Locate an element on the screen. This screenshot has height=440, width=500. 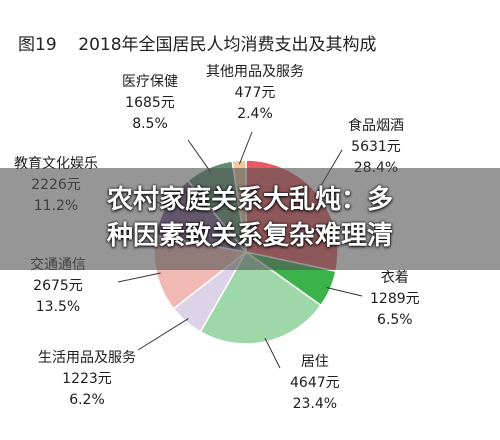
slice-label-other: 其他用品及服务 477元 2.4% is located at coordinates (255, 93).